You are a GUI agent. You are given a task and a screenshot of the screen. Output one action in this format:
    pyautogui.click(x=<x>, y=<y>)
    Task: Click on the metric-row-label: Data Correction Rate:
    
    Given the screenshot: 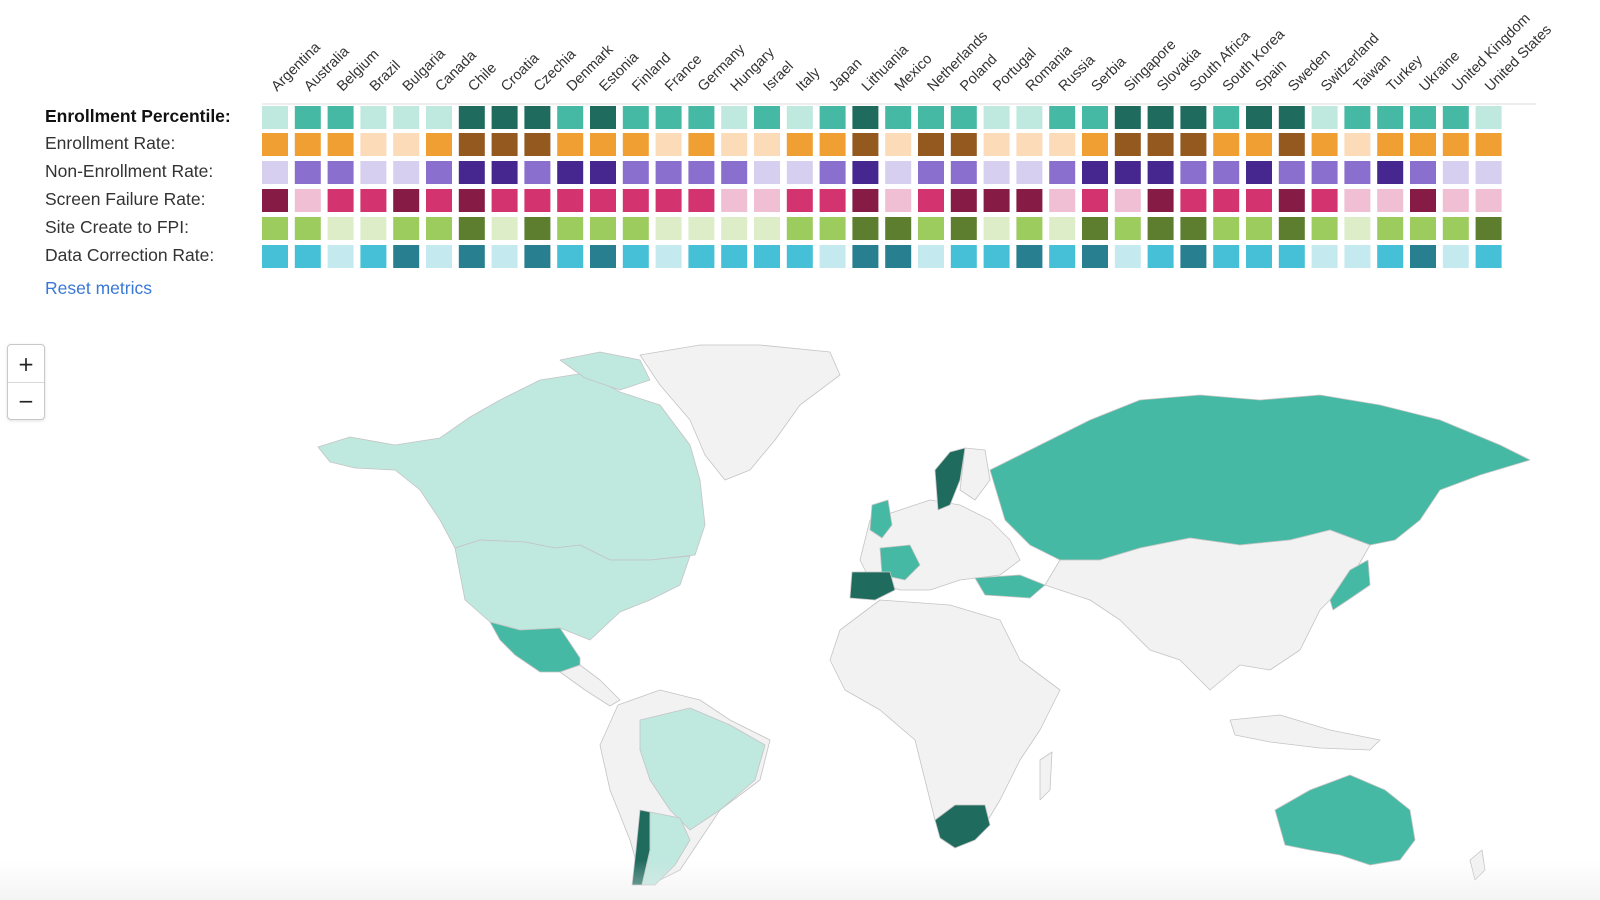 What is the action you would take?
    pyautogui.click(x=129, y=255)
    